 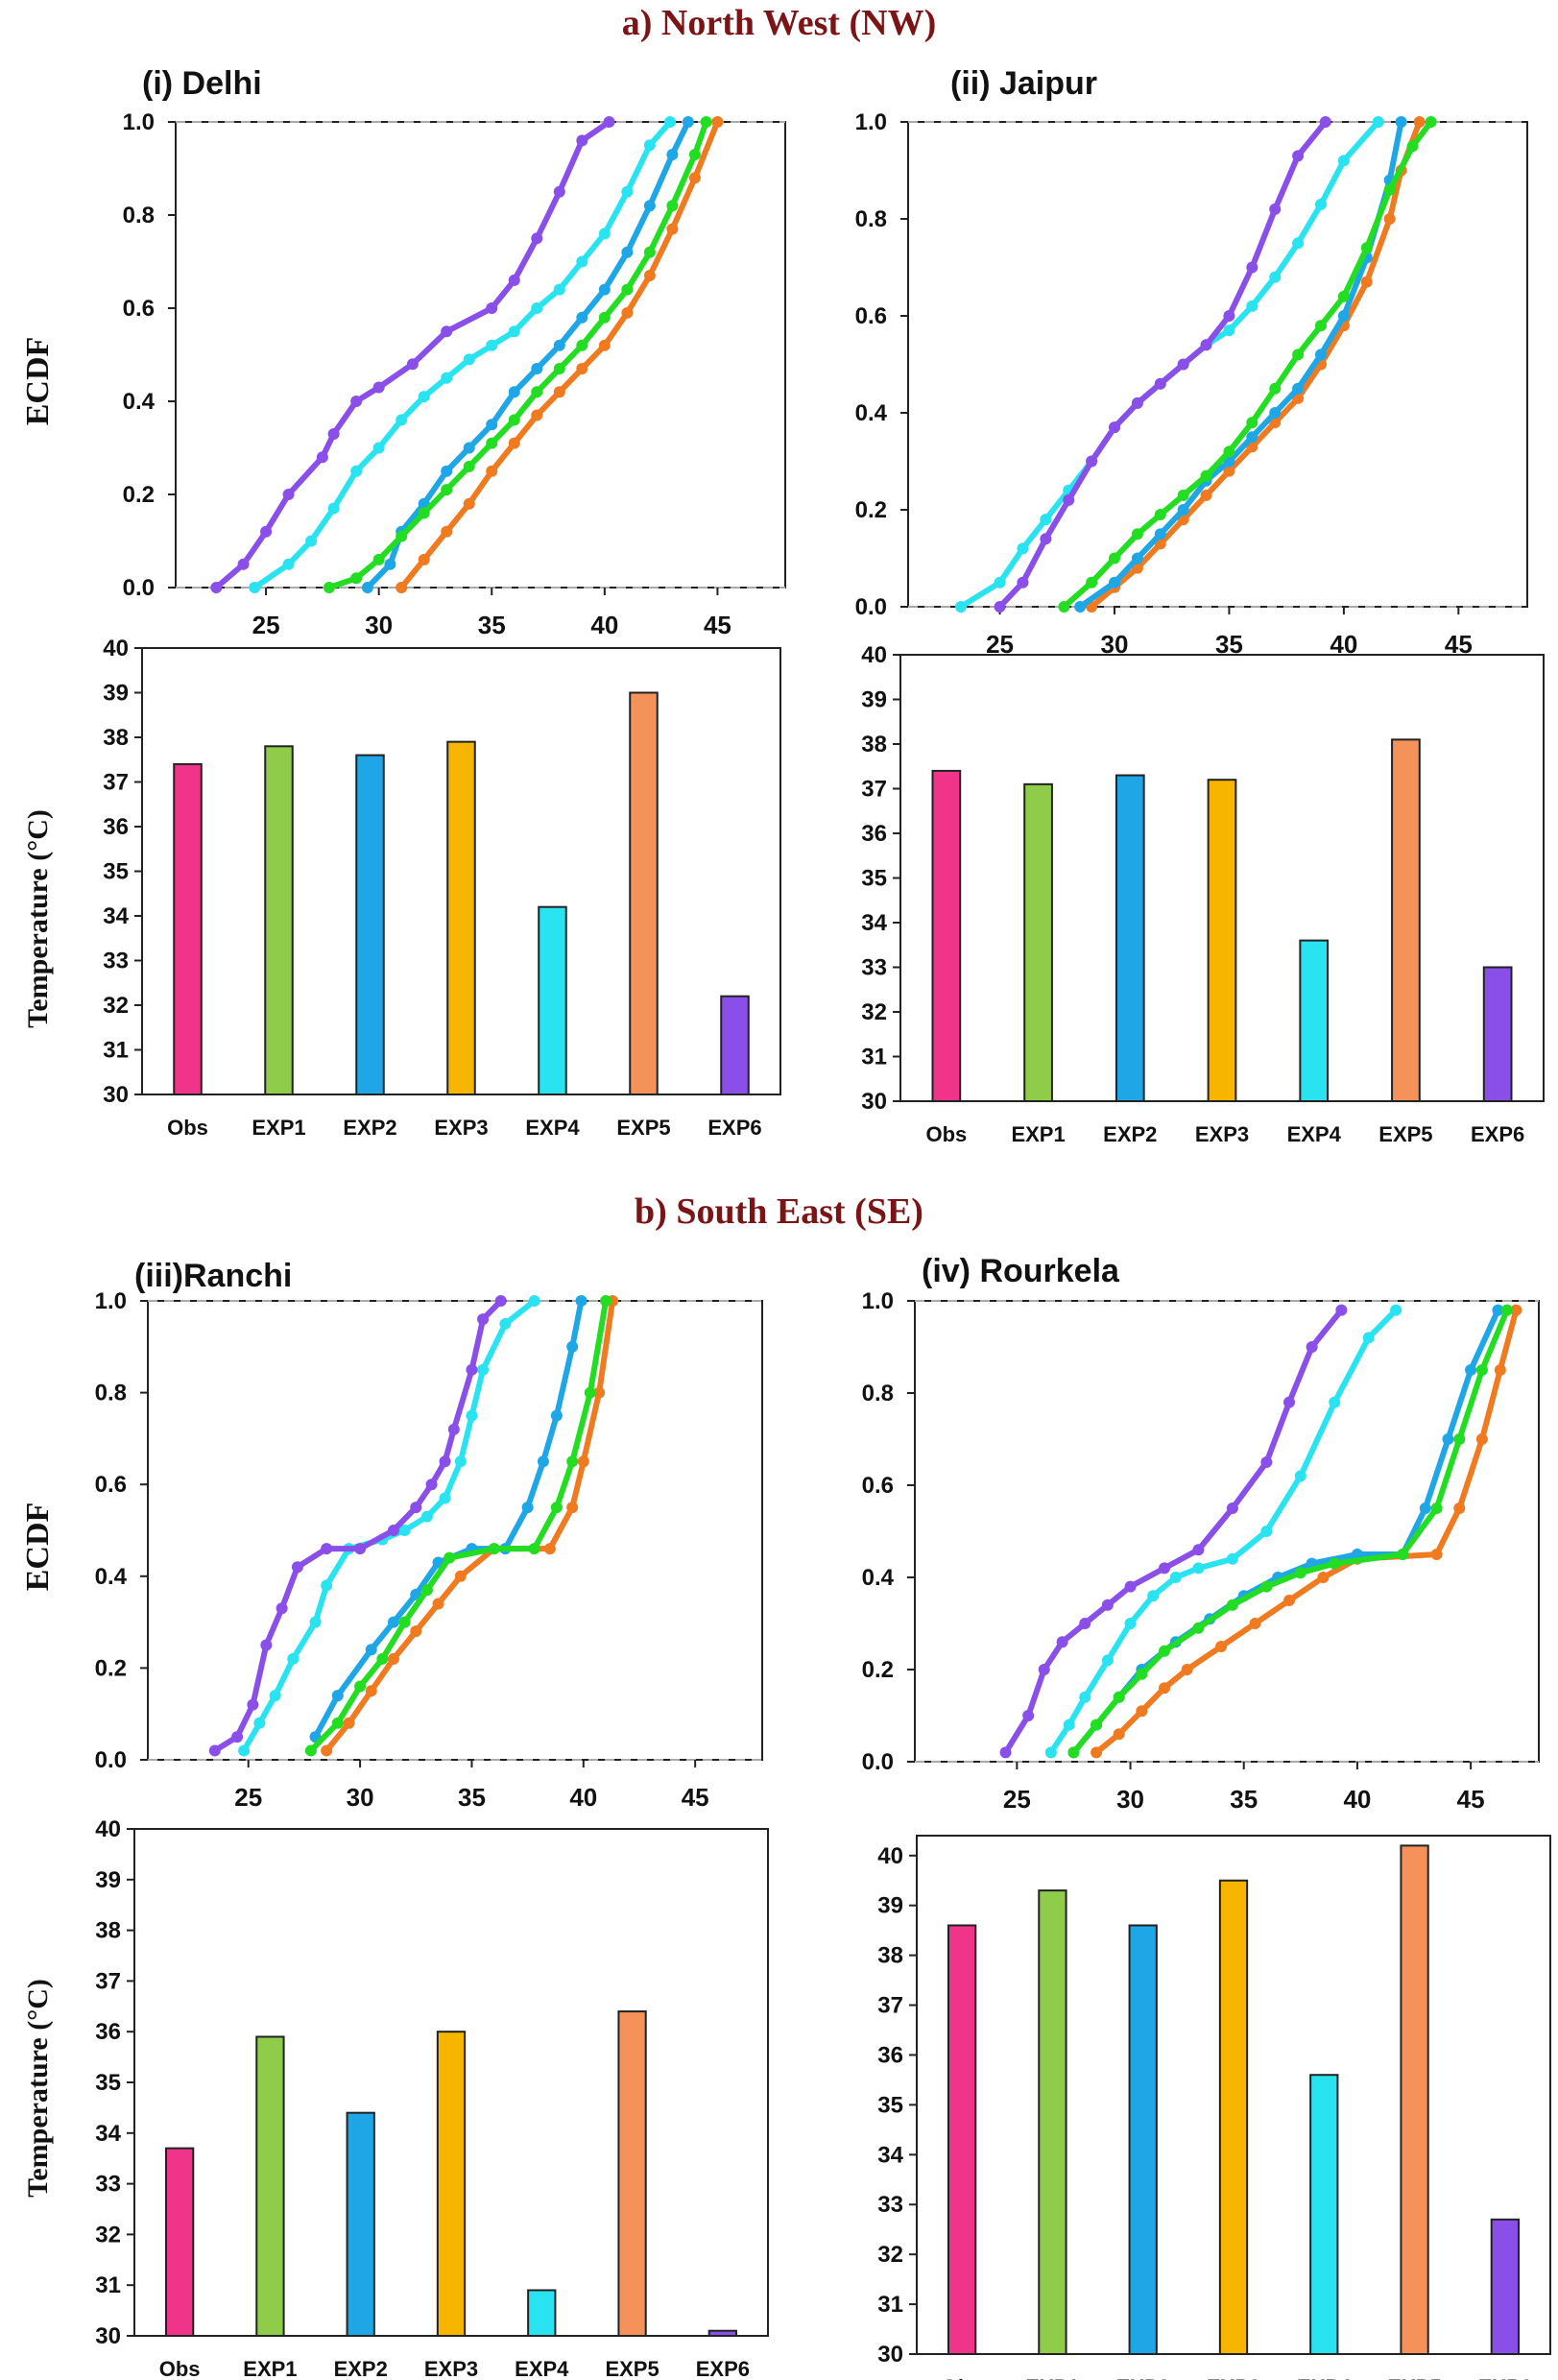 I want to click on ecdf-2-line-exp4, so click(x=389, y=1525).